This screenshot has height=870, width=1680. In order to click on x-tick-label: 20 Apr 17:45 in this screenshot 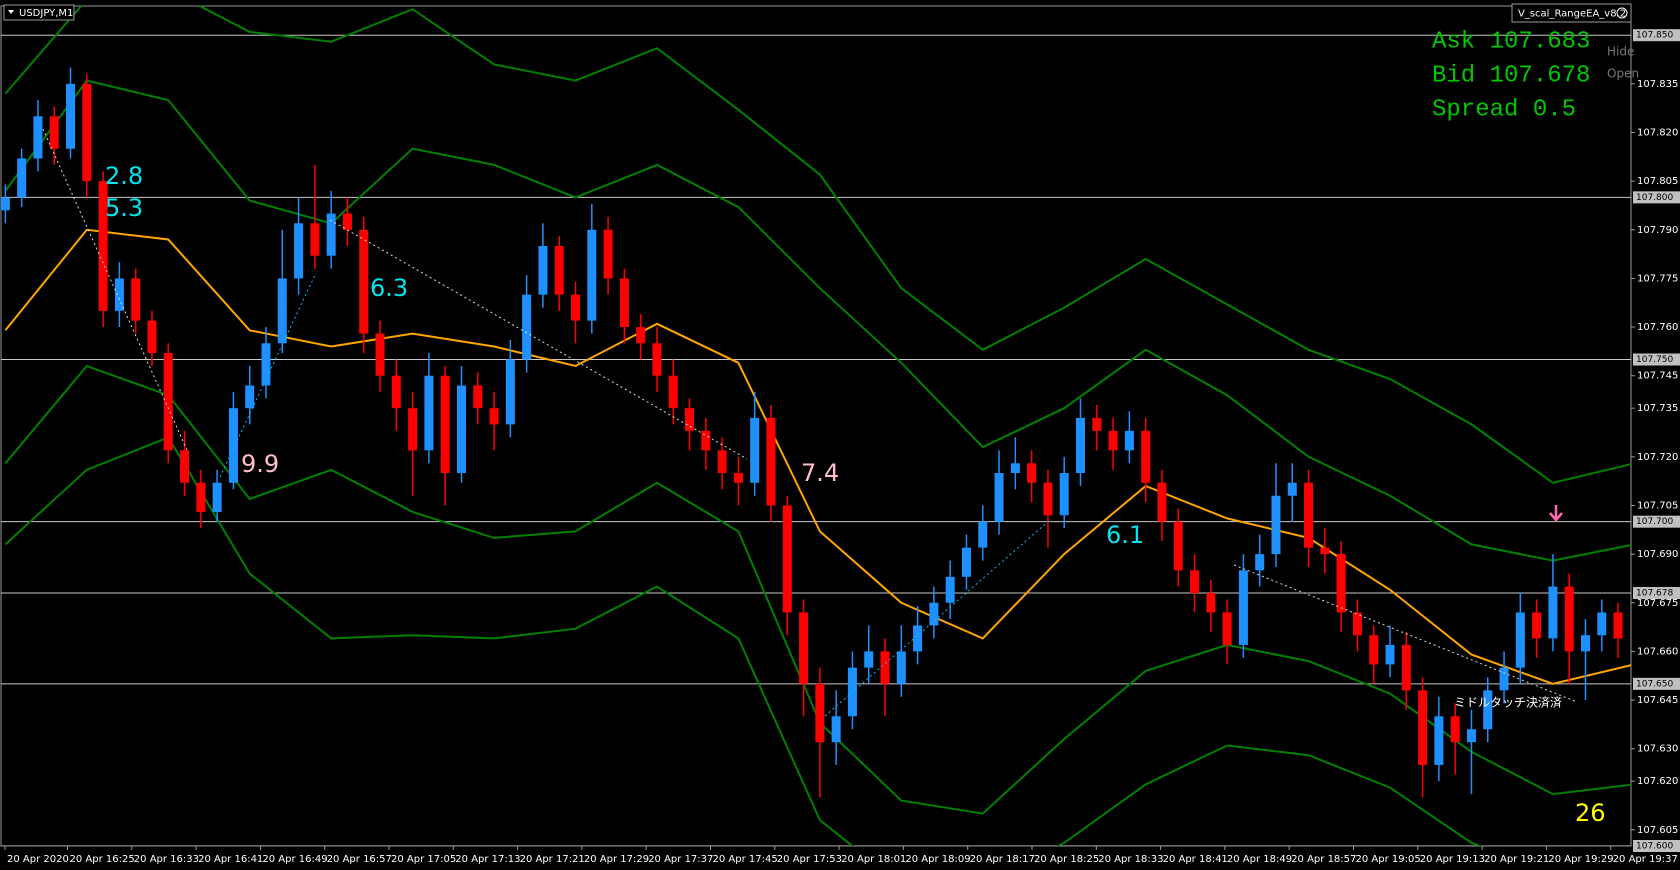, I will do `click(745, 859)`.